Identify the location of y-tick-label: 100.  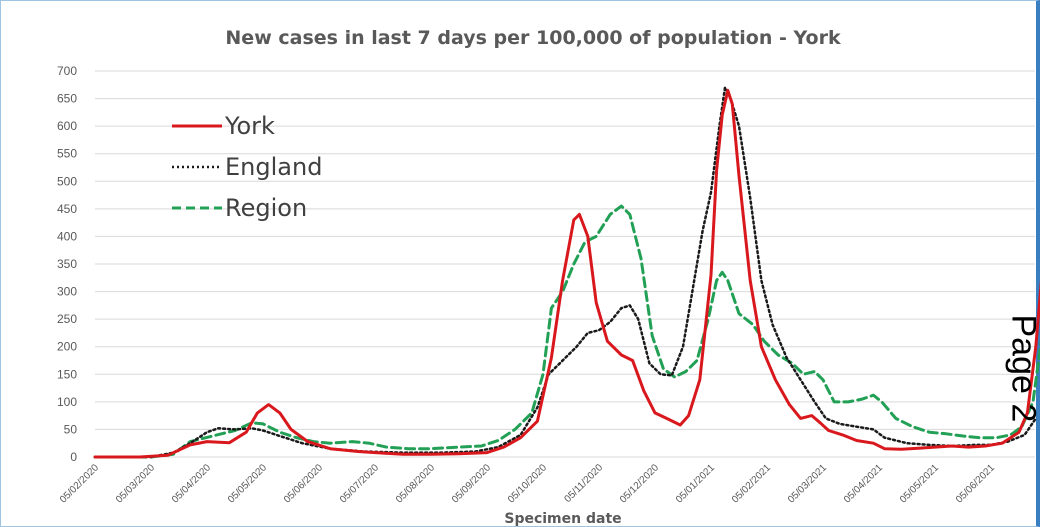
(67, 402).